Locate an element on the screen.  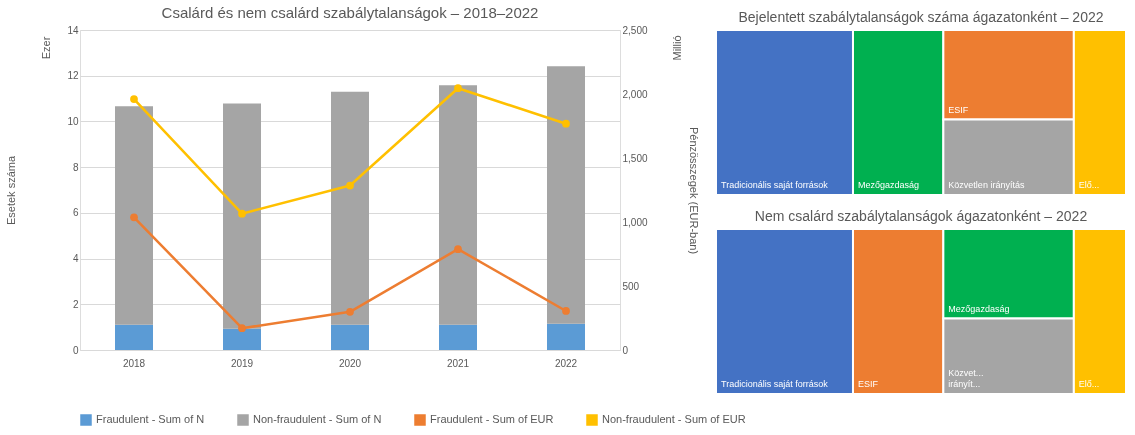
y-tick-label: 0 is located at coordinates (75, 350).